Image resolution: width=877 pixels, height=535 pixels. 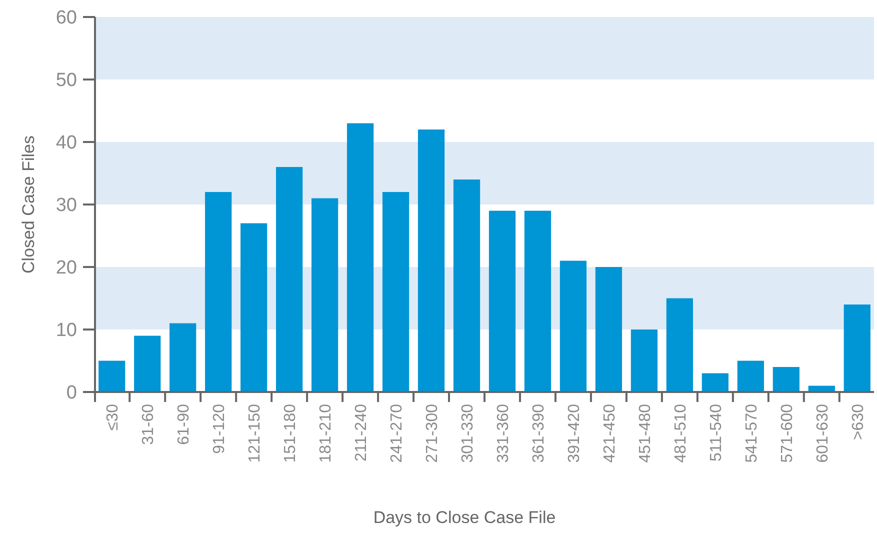 What do you see at coordinates (66, 268) in the screenshot?
I see `y-tick-label: 20` at bounding box center [66, 268].